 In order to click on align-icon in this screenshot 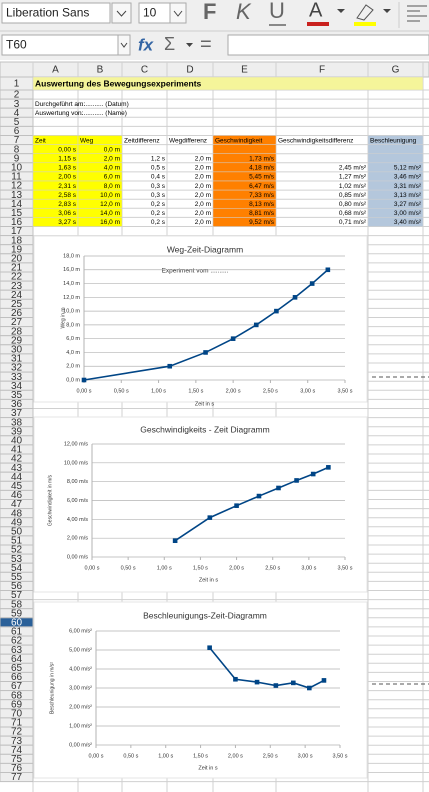, I will do `click(417, 13)`.